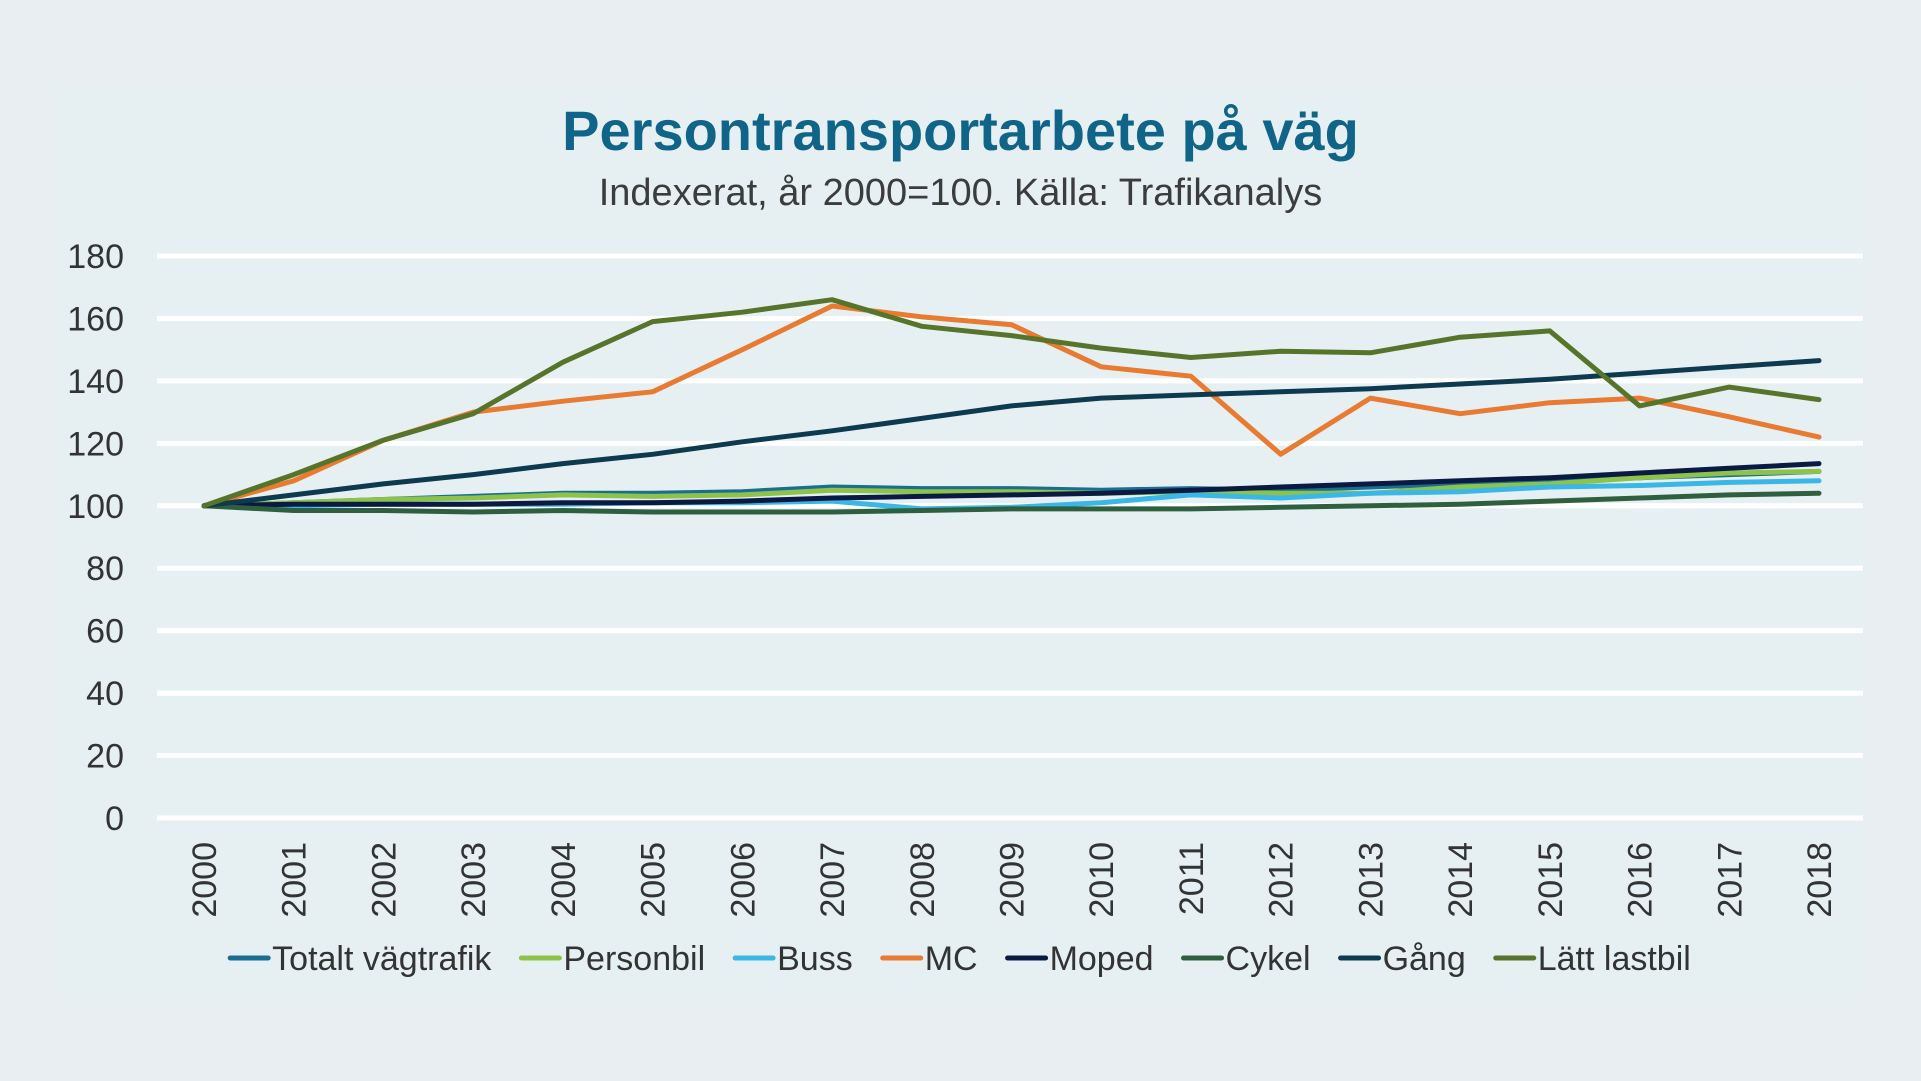 Image resolution: width=1921 pixels, height=1081 pixels. What do you see at coordinates (114, 819) in the screenshot?
I see `y-tick-label: 0` at bounding box center [114, 819].